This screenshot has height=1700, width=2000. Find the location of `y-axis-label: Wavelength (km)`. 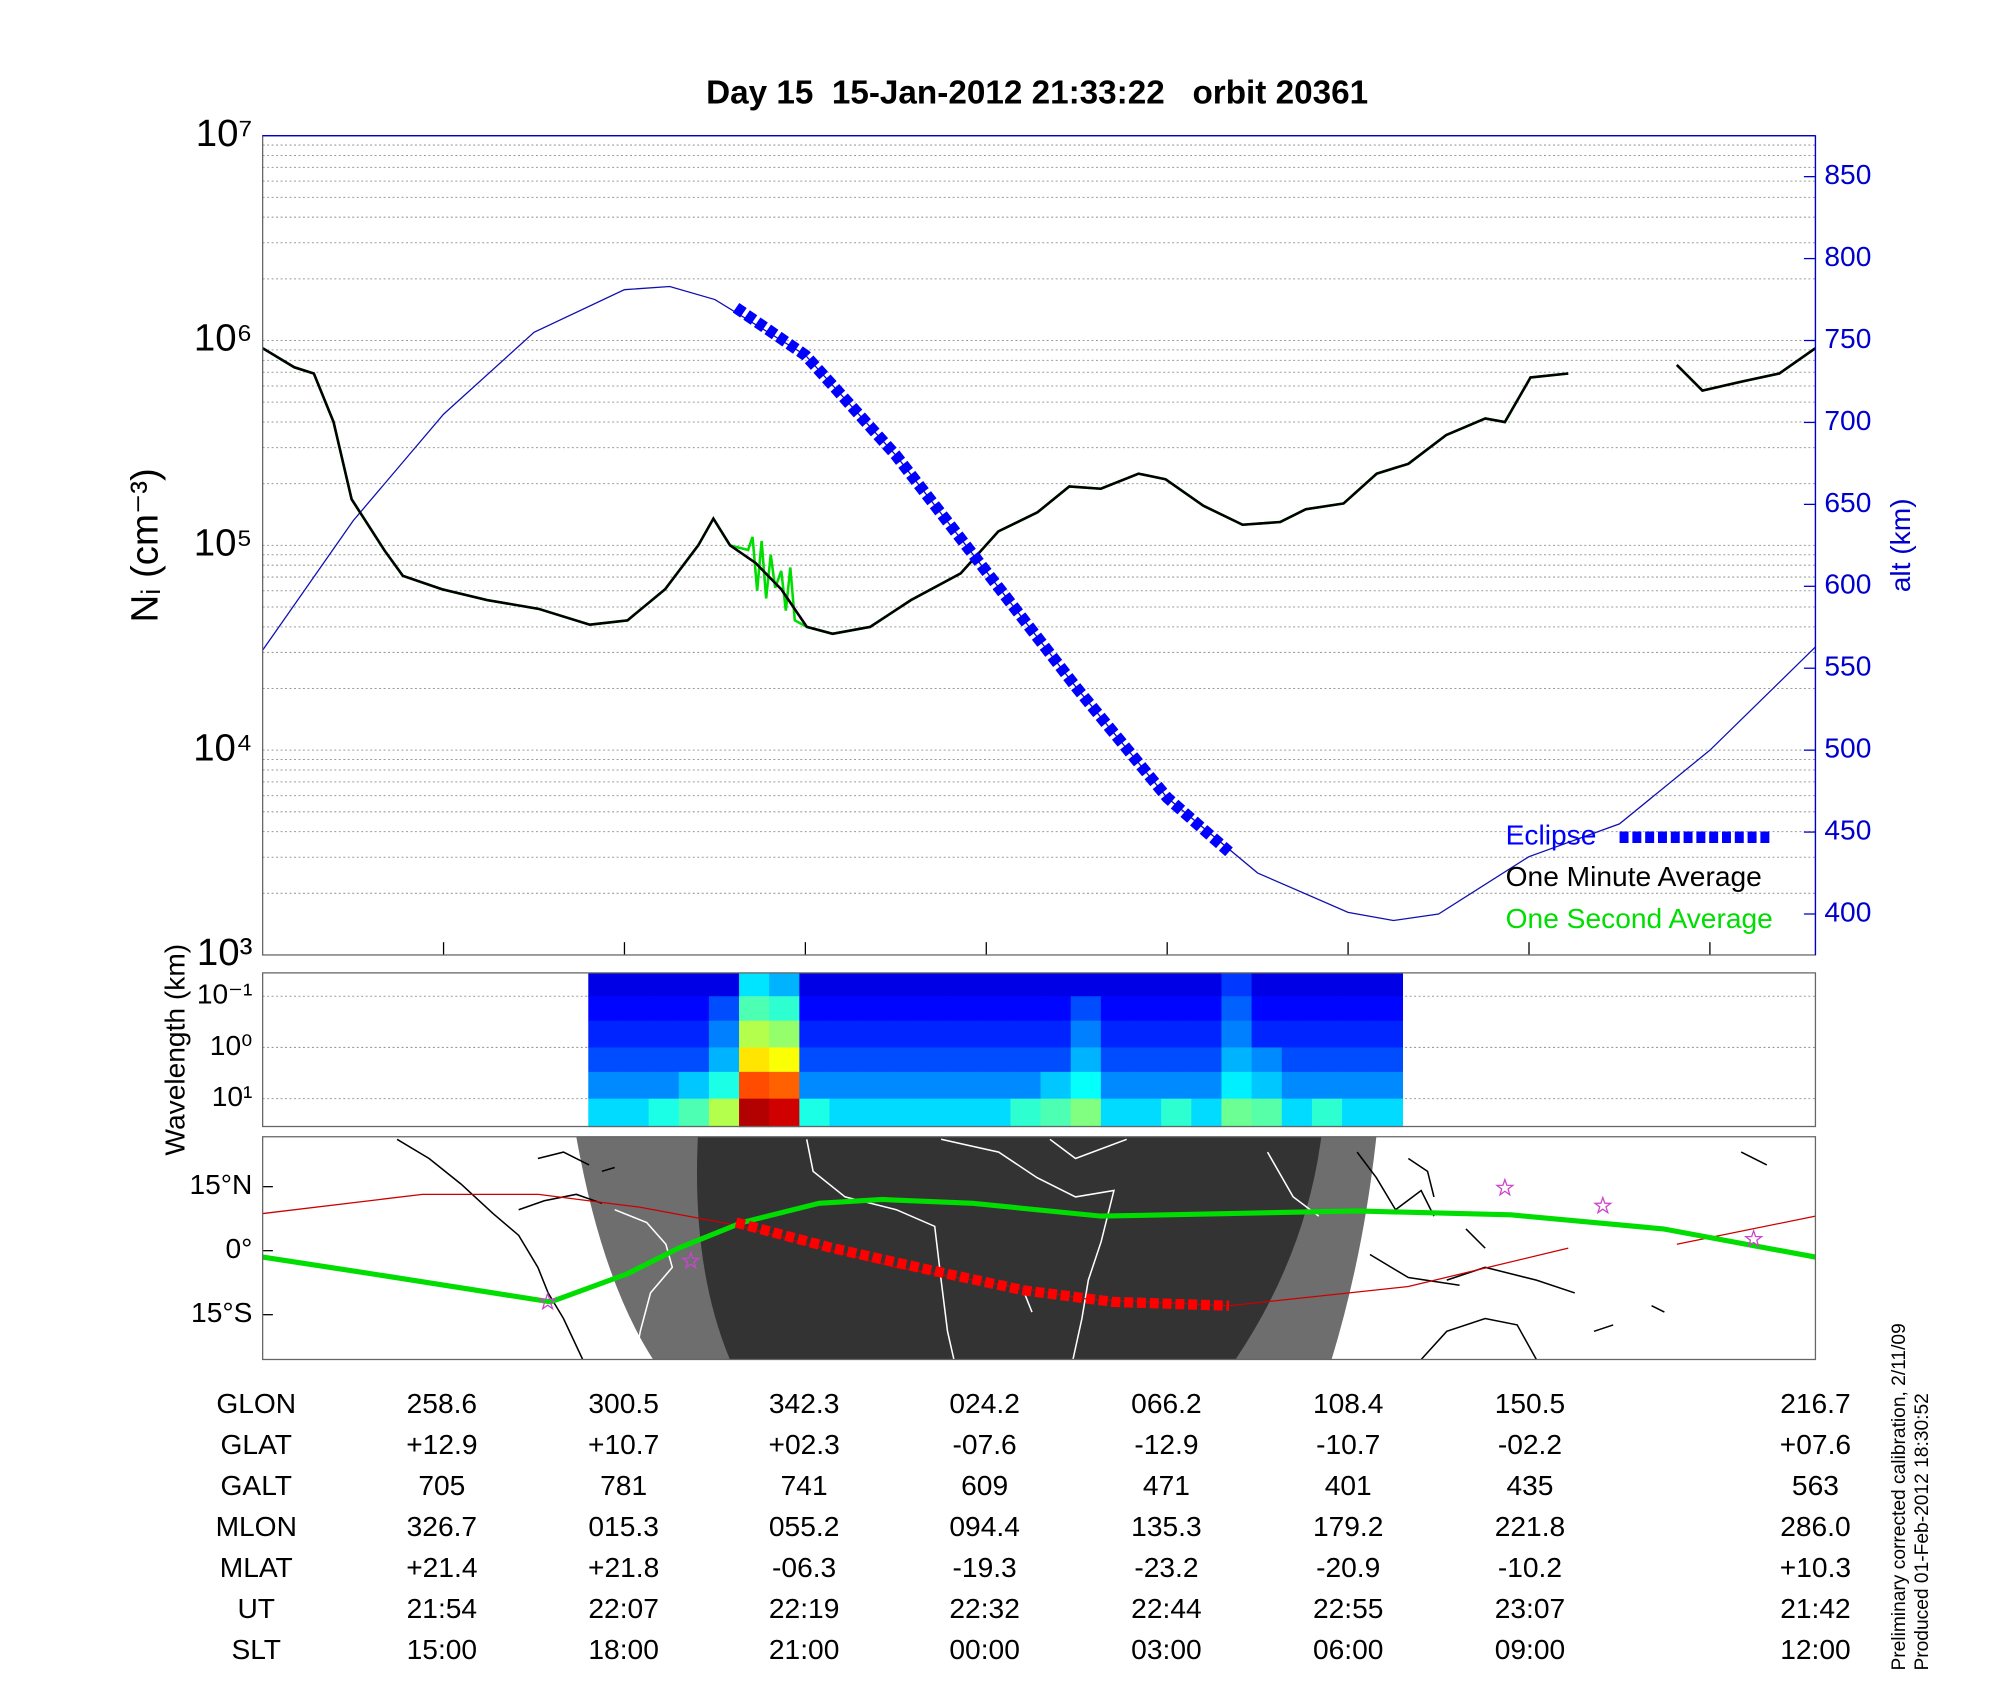

y-axis-label: Wavelength (km) is located at coordinates (174, 1050).